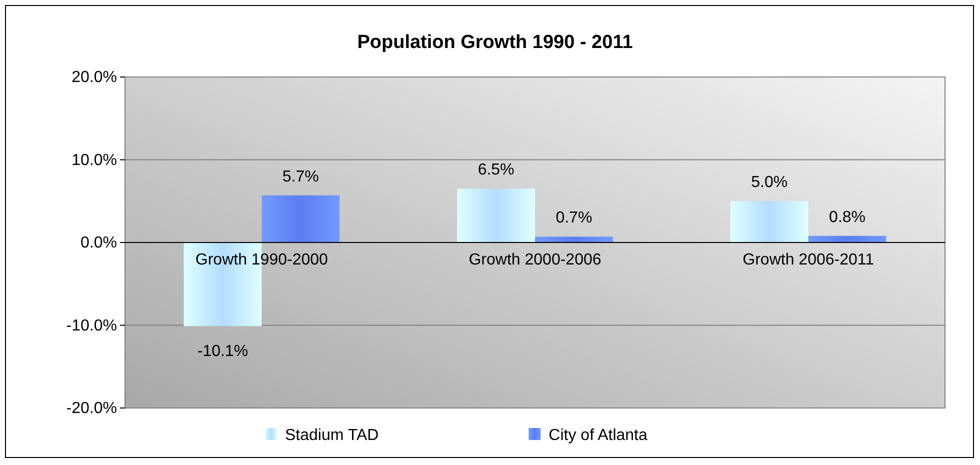 Image resolution: width=980 pixels, height=465 pixels. I want to click on data-label: 0.7%, so click(574, 218).